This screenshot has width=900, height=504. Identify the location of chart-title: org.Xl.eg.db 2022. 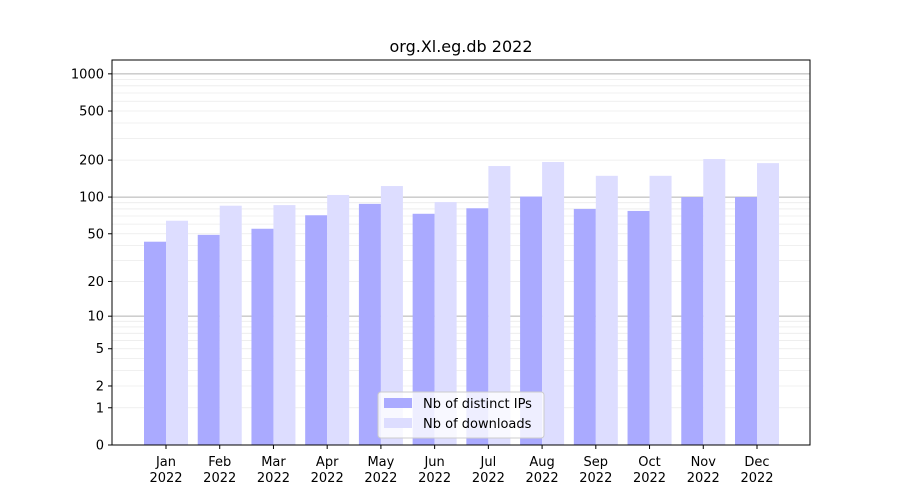
(460, 46).